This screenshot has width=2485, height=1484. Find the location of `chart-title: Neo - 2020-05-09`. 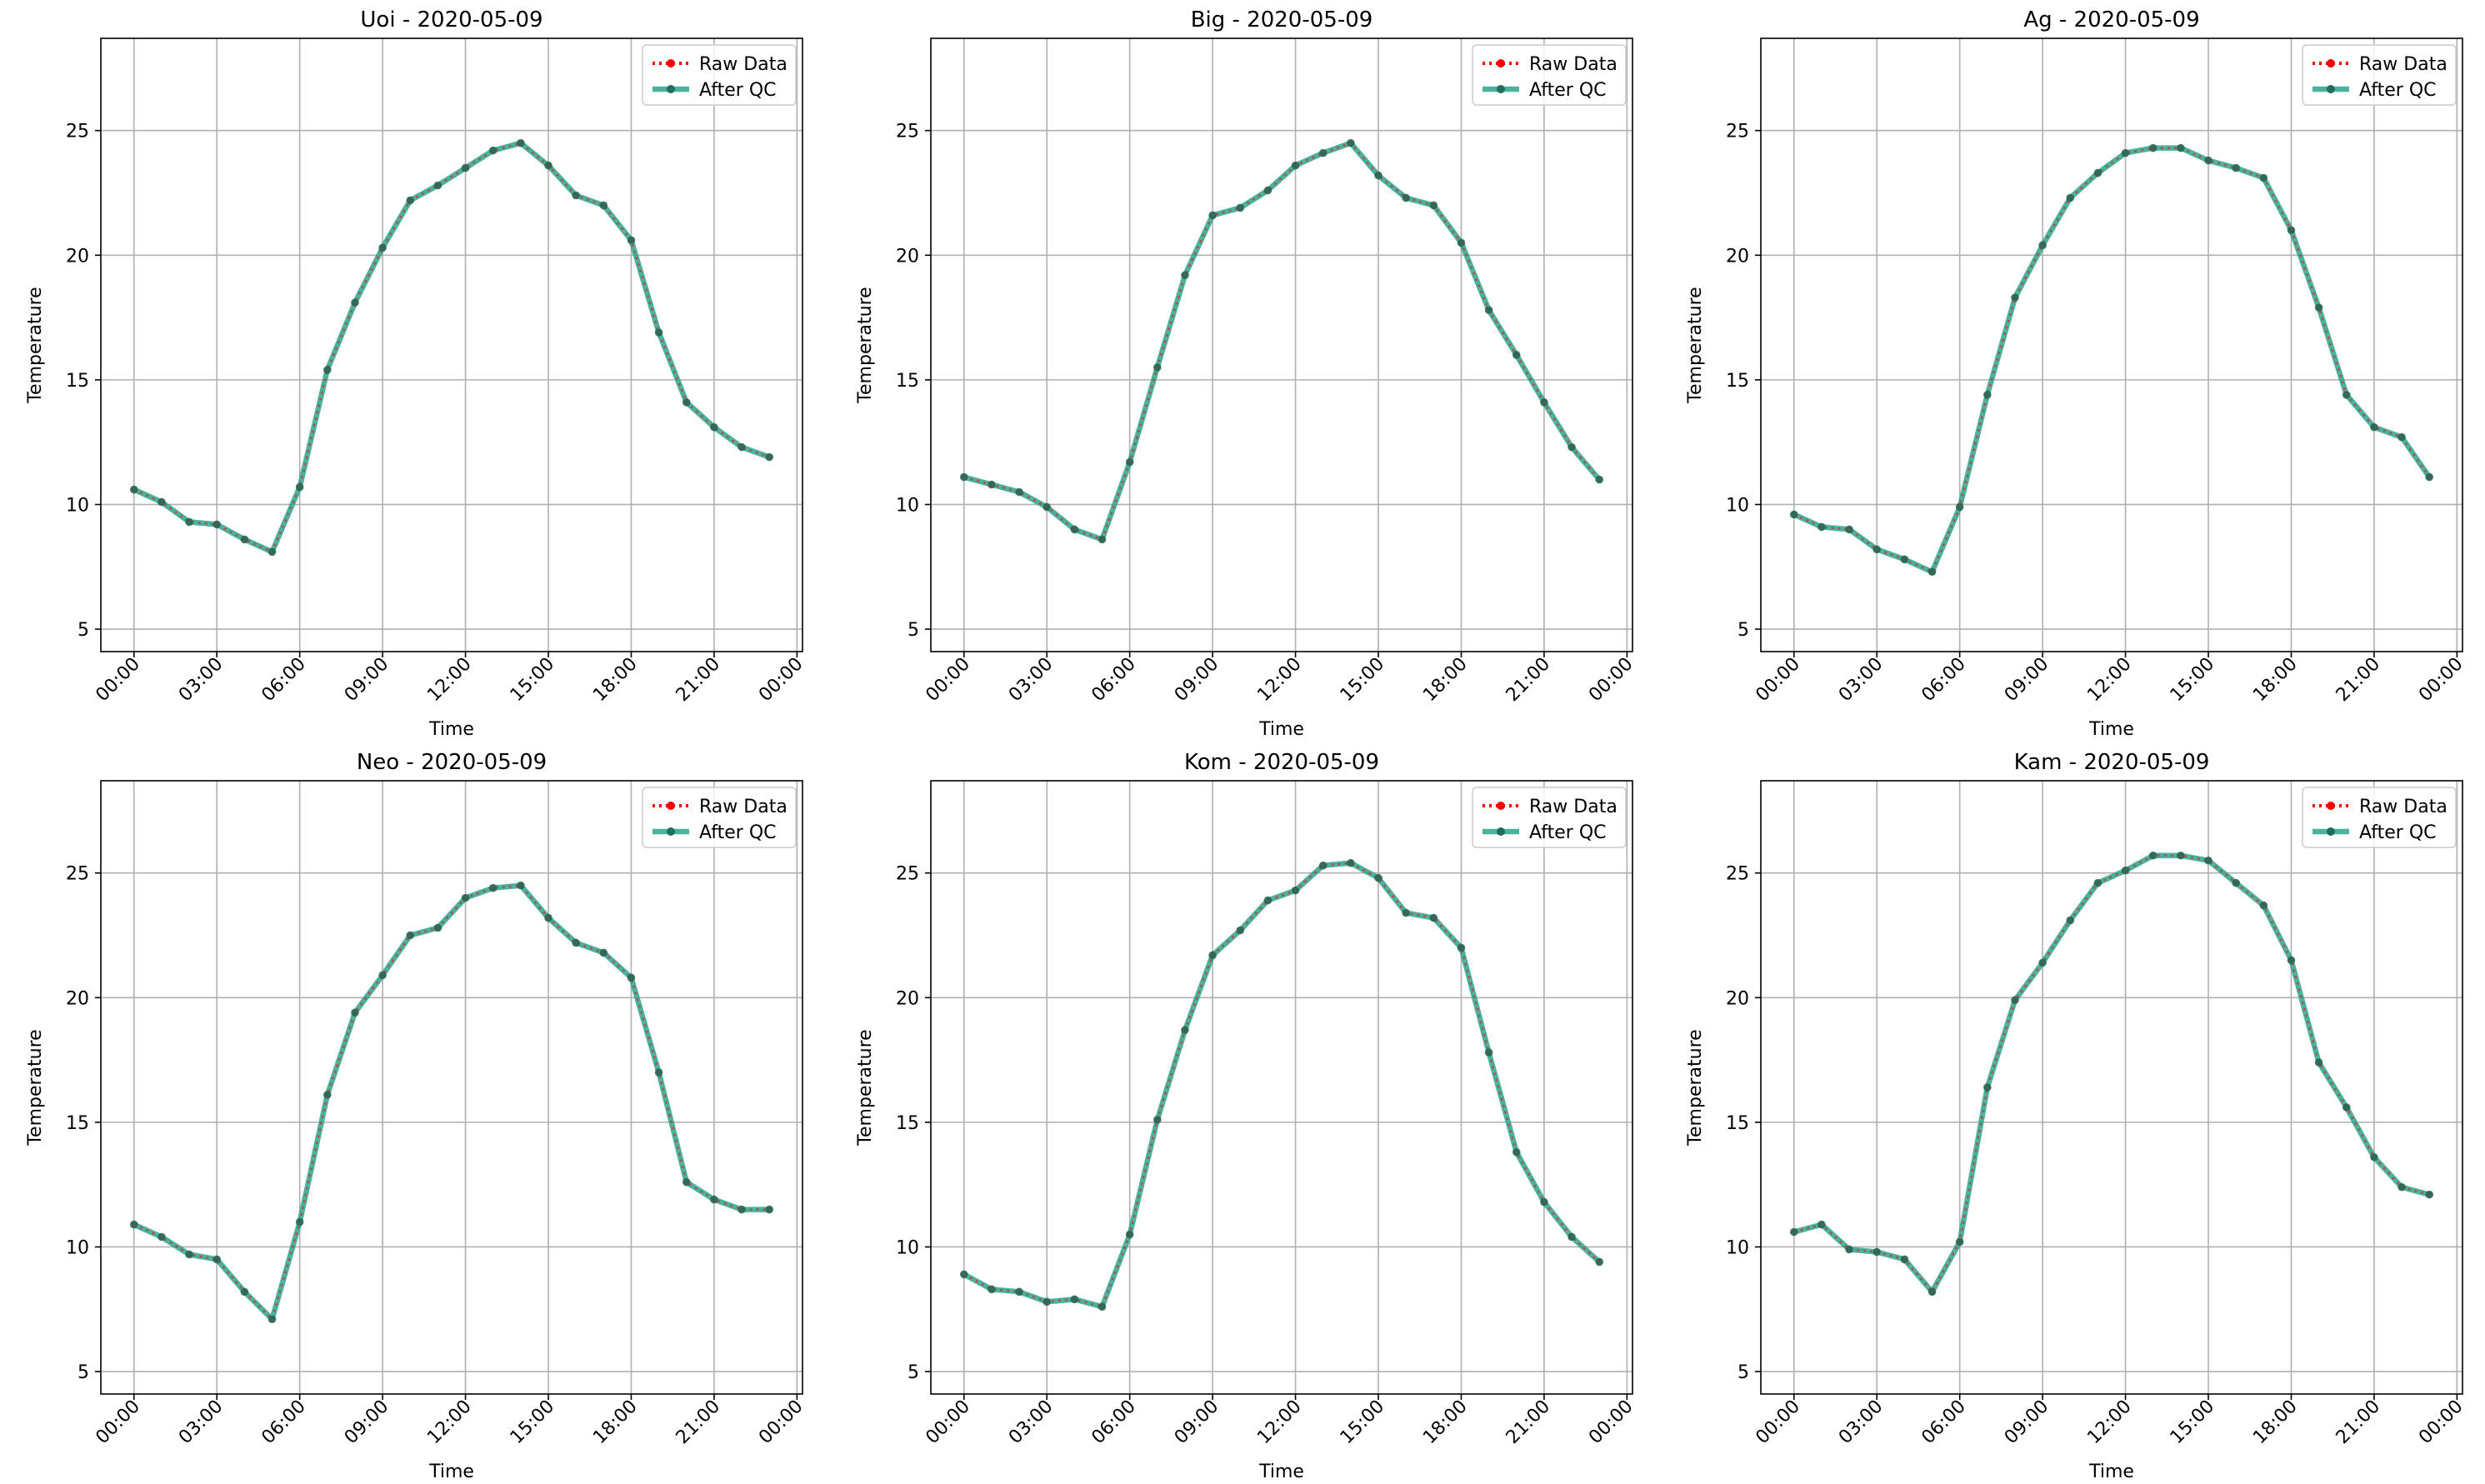

chart-title: Neo - 2020-05-09 is located at coordinates (452, 762).